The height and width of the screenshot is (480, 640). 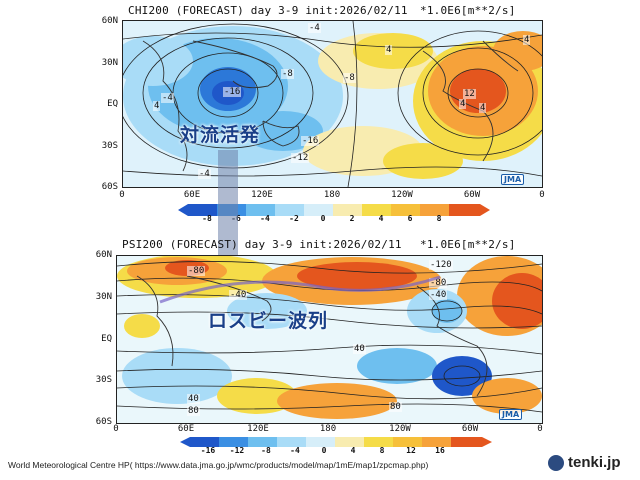 I want to click on tenki-logo-icon, so click(x=556, y=463).